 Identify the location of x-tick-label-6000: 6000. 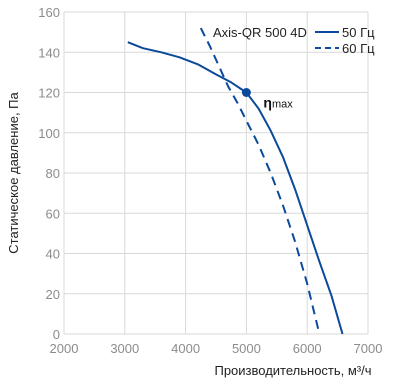
(307, 348).